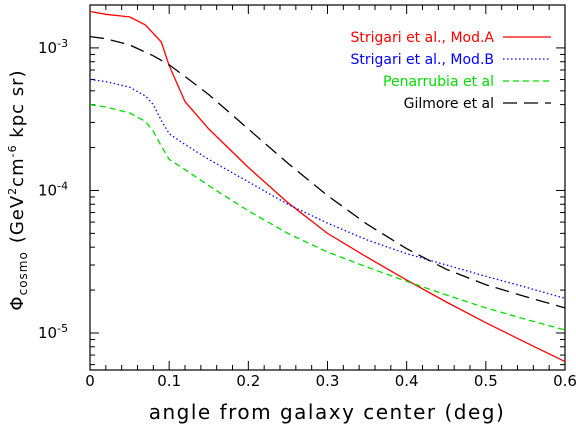 Image resolution: width=576 pixels, height=426 pixels. Describe the element at coordinates (23, 273) in the screenshot. I see `y-label-subscript: cosmo` at that location.